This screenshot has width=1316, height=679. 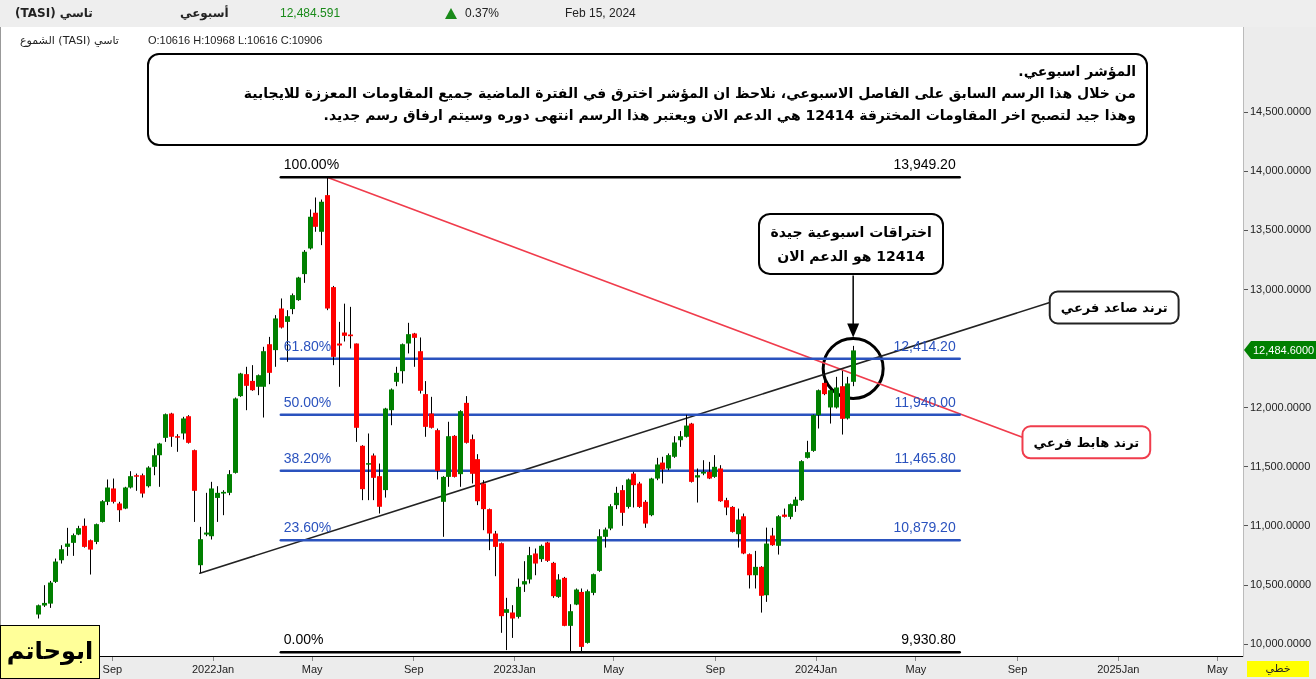 What do you see at coordinates (310, 13) in the screenshot?
I see `text: 12,484.591` at bounding box center [310, 13].